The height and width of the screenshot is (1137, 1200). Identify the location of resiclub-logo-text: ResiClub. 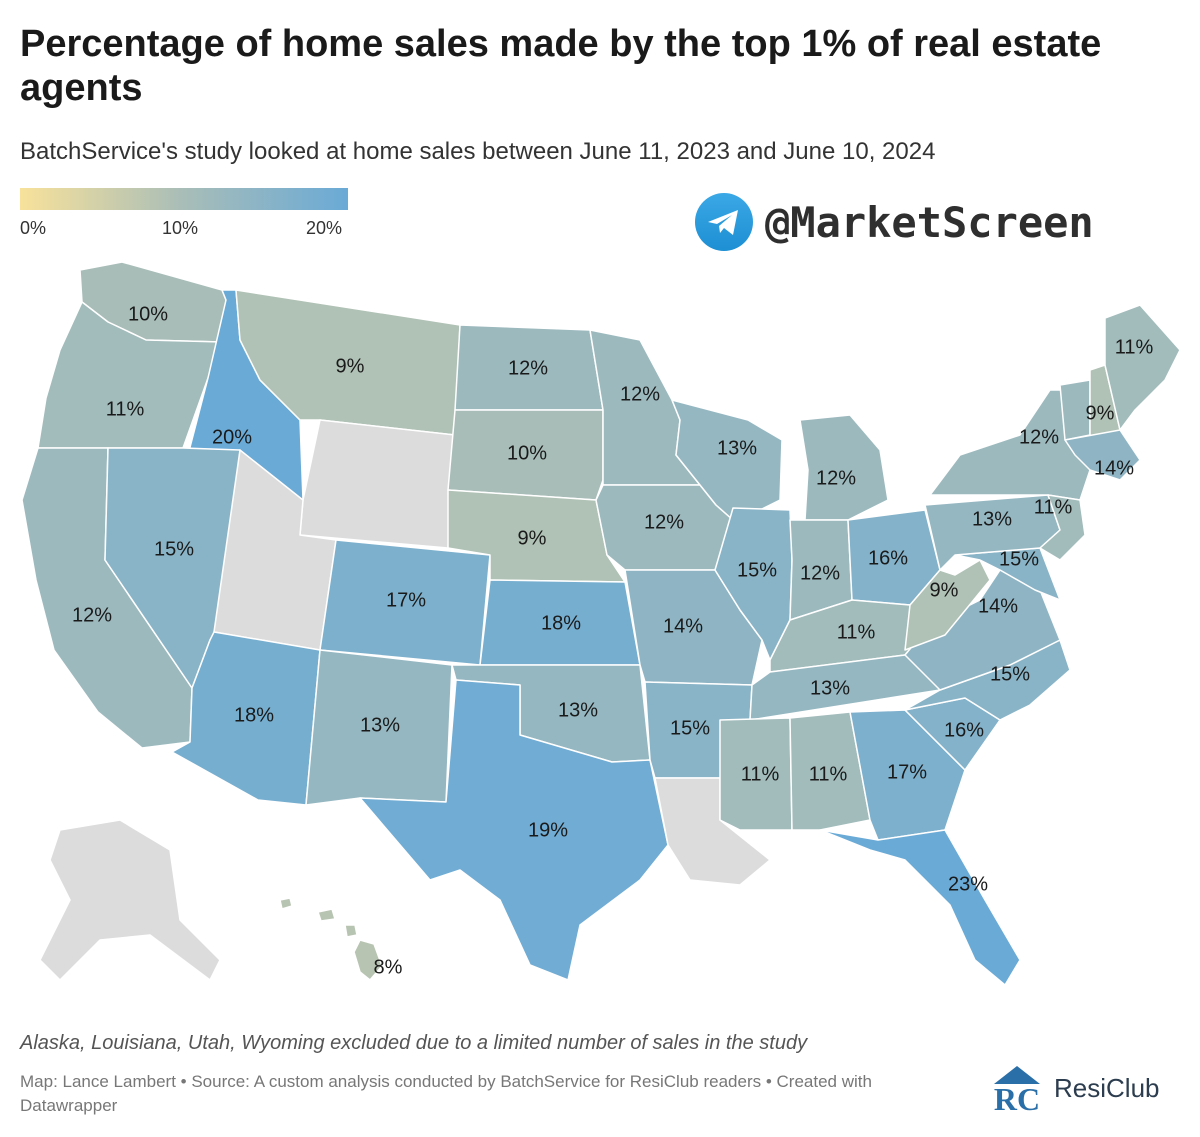
(1107, 1087).